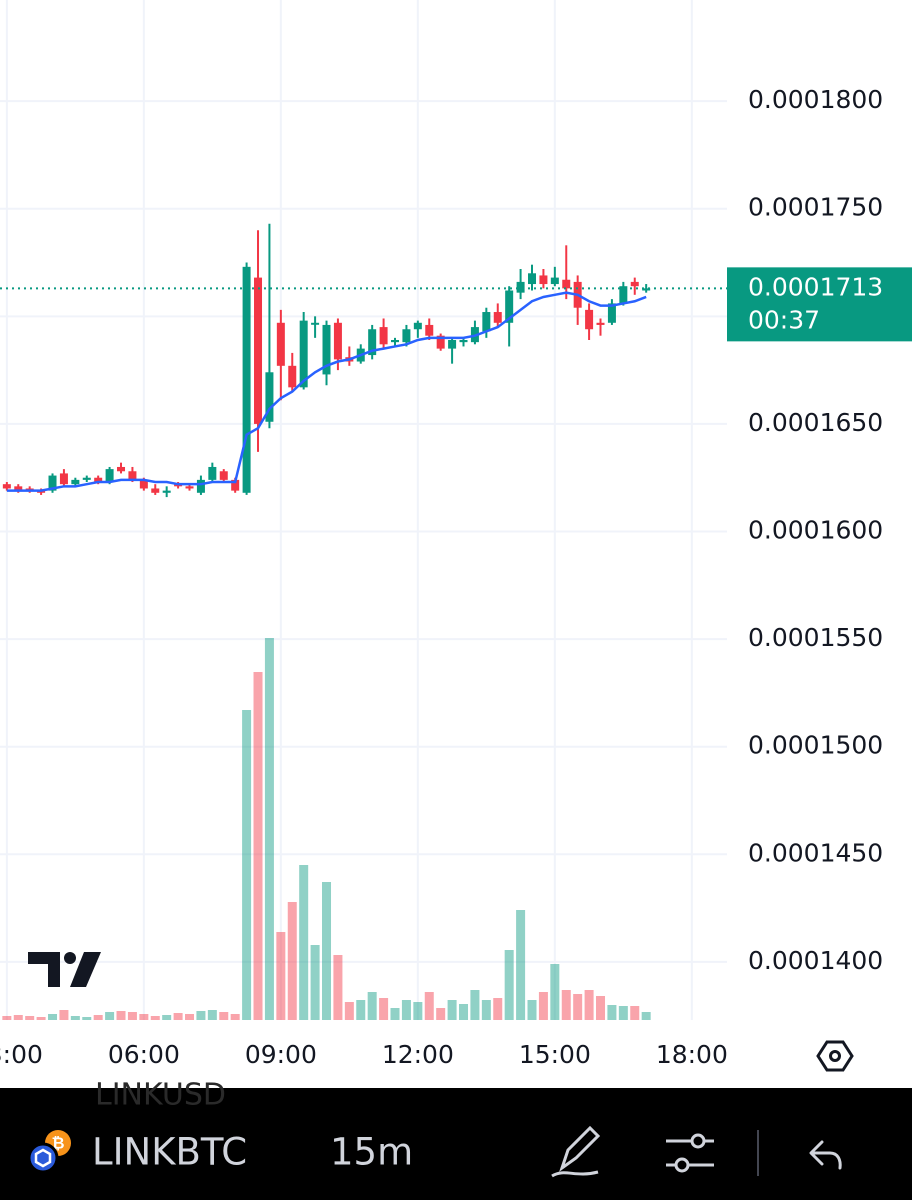 This screenshot has height=1200, width=912. What do you see at coordinates (555, 1054) in the screenshot?
I see `x-tick-label: 15:00` at bounding box center [555, 1054].